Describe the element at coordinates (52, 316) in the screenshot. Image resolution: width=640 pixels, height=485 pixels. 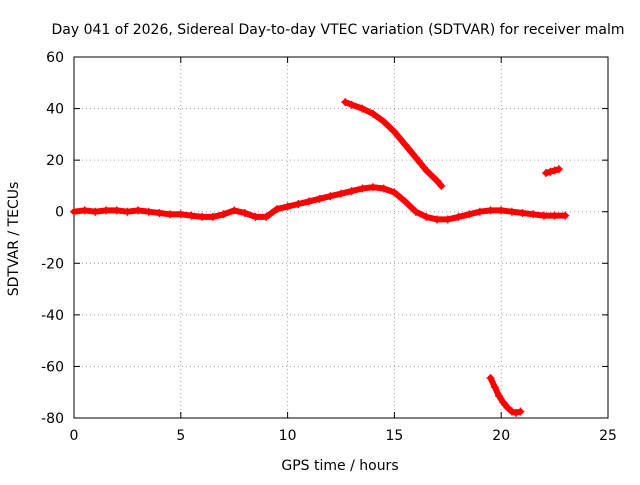
I see `y-tick-label: -40` at that location.